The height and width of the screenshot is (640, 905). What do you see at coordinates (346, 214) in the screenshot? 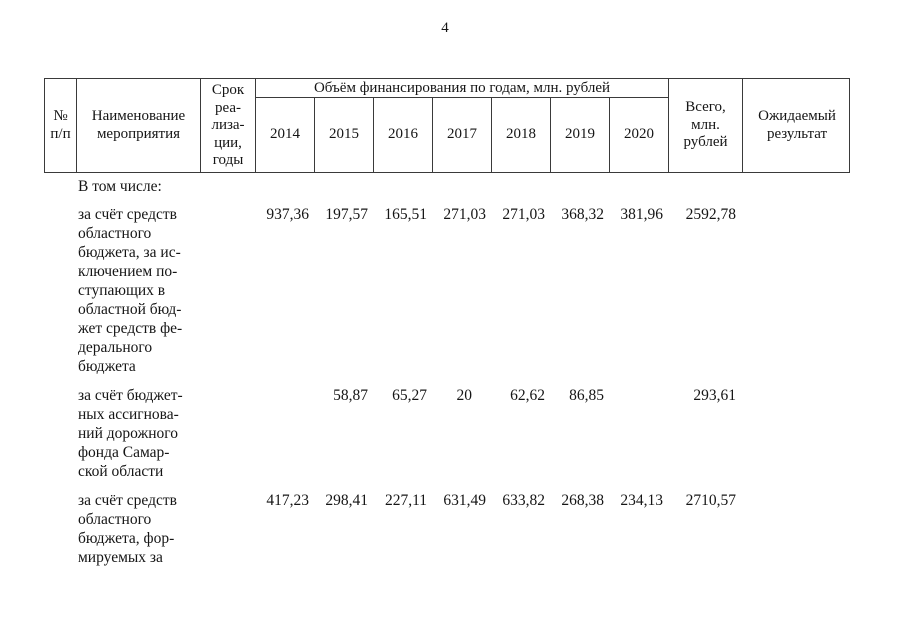
I see `value-2015: 197,57` at bounding box center [346, 214].